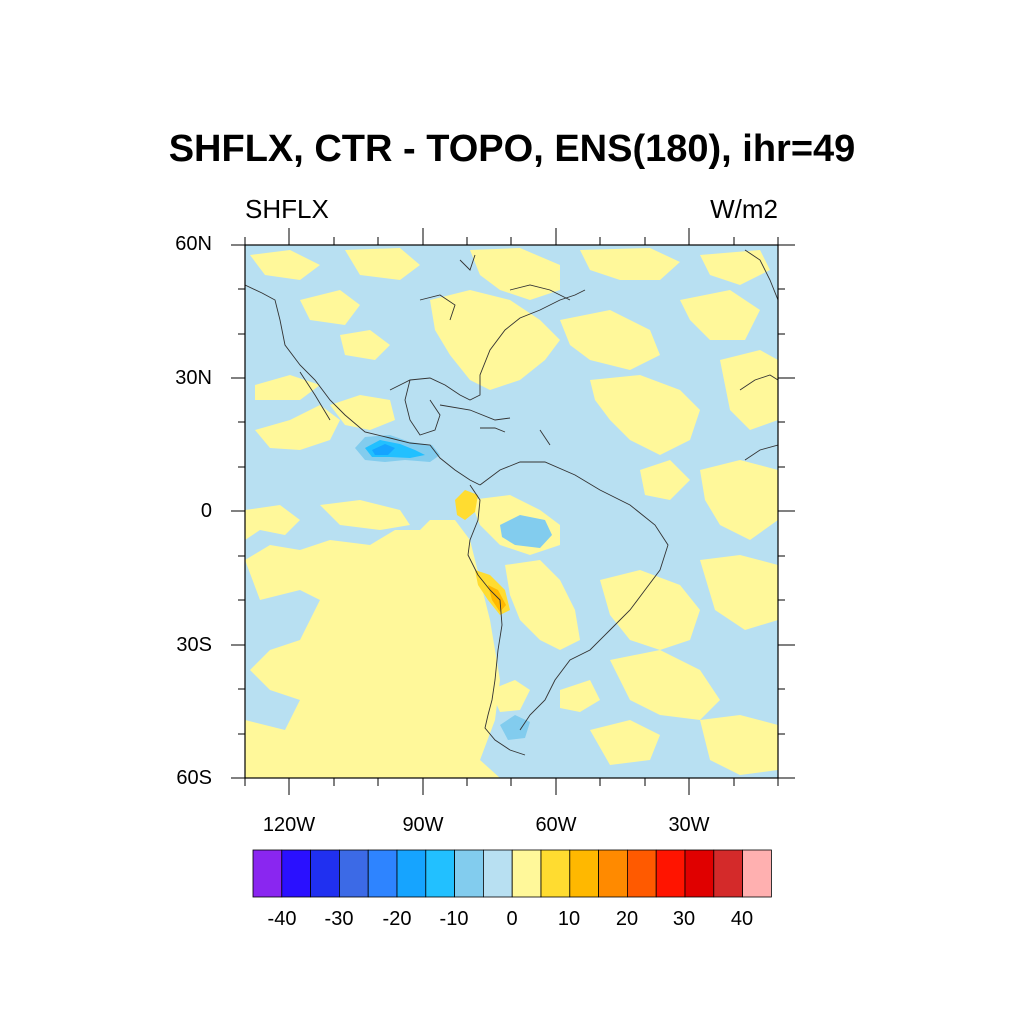  Describe the element at coordinates (454, 919) in the screenshot. I see `colorbar-tick-label: -10` at that location.